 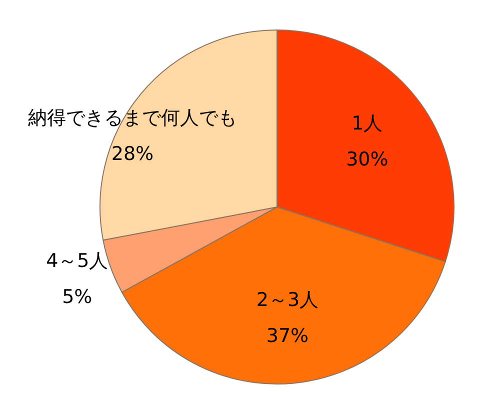 What do you see at coordinates (367, 123) in the screenshot?
I see `slice-label: 1人` at bounding box center [367, 123].